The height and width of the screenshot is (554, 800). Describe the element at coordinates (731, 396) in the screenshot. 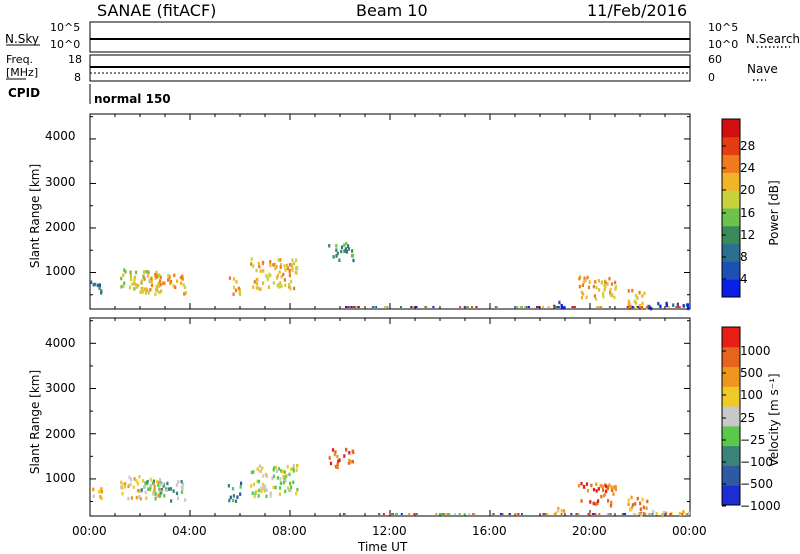

I see `velocity-colorbar-swatch` at that location.